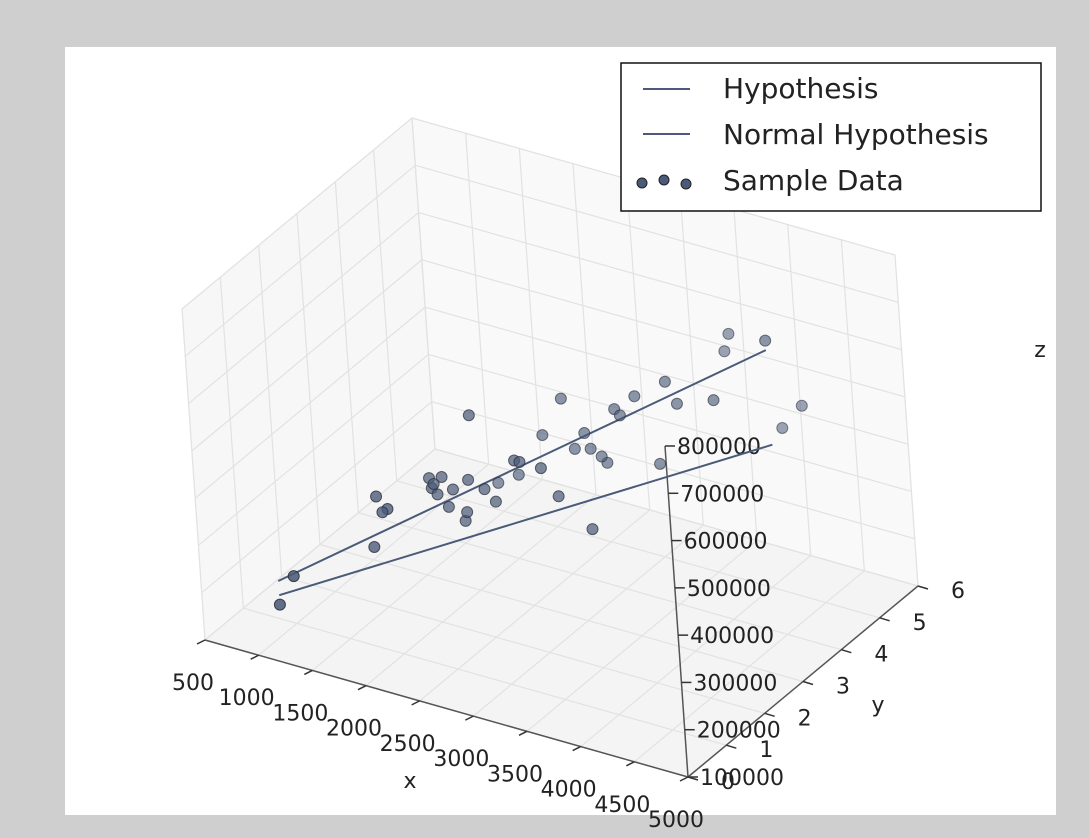 The height and width of the screenshot is (838, 1089). I want to click on x-tick-label: 4000, so click(569, 790).